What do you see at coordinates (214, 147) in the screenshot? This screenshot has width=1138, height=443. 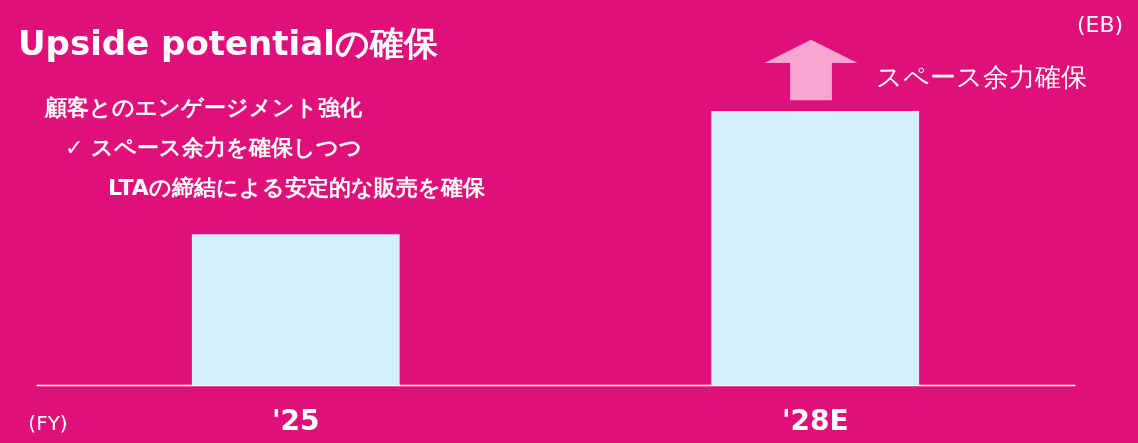 I see `annotation: ✓ スペース余力を確保しつつ` at bounding box center [214, 147].